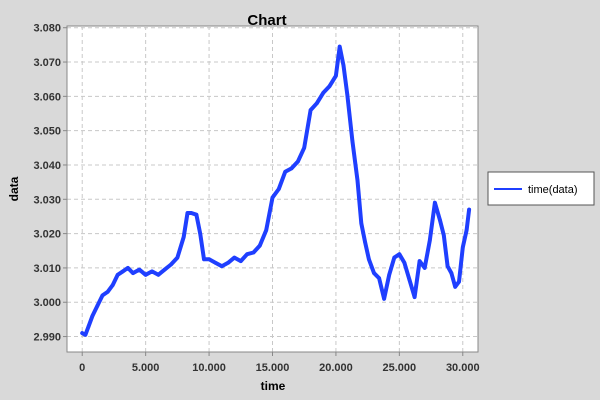 The width and height of the screenshot is (600, 400). What do you see at coordinates (273, 368) in the screenshot?
I see `x-tick-label: 15.000` at bounding box center [273, 368].